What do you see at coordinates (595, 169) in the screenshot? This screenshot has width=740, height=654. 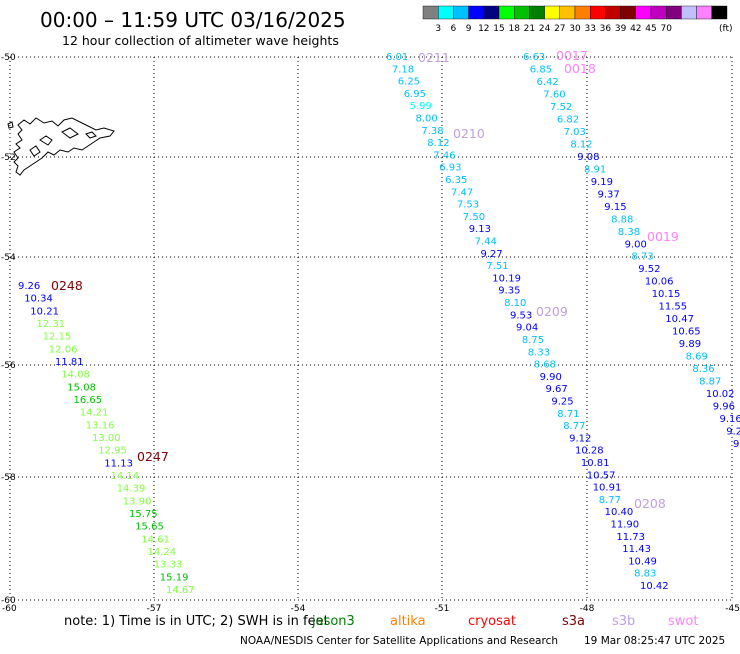 I see `swh-value: 8.91` at bounding box center [595, 169].